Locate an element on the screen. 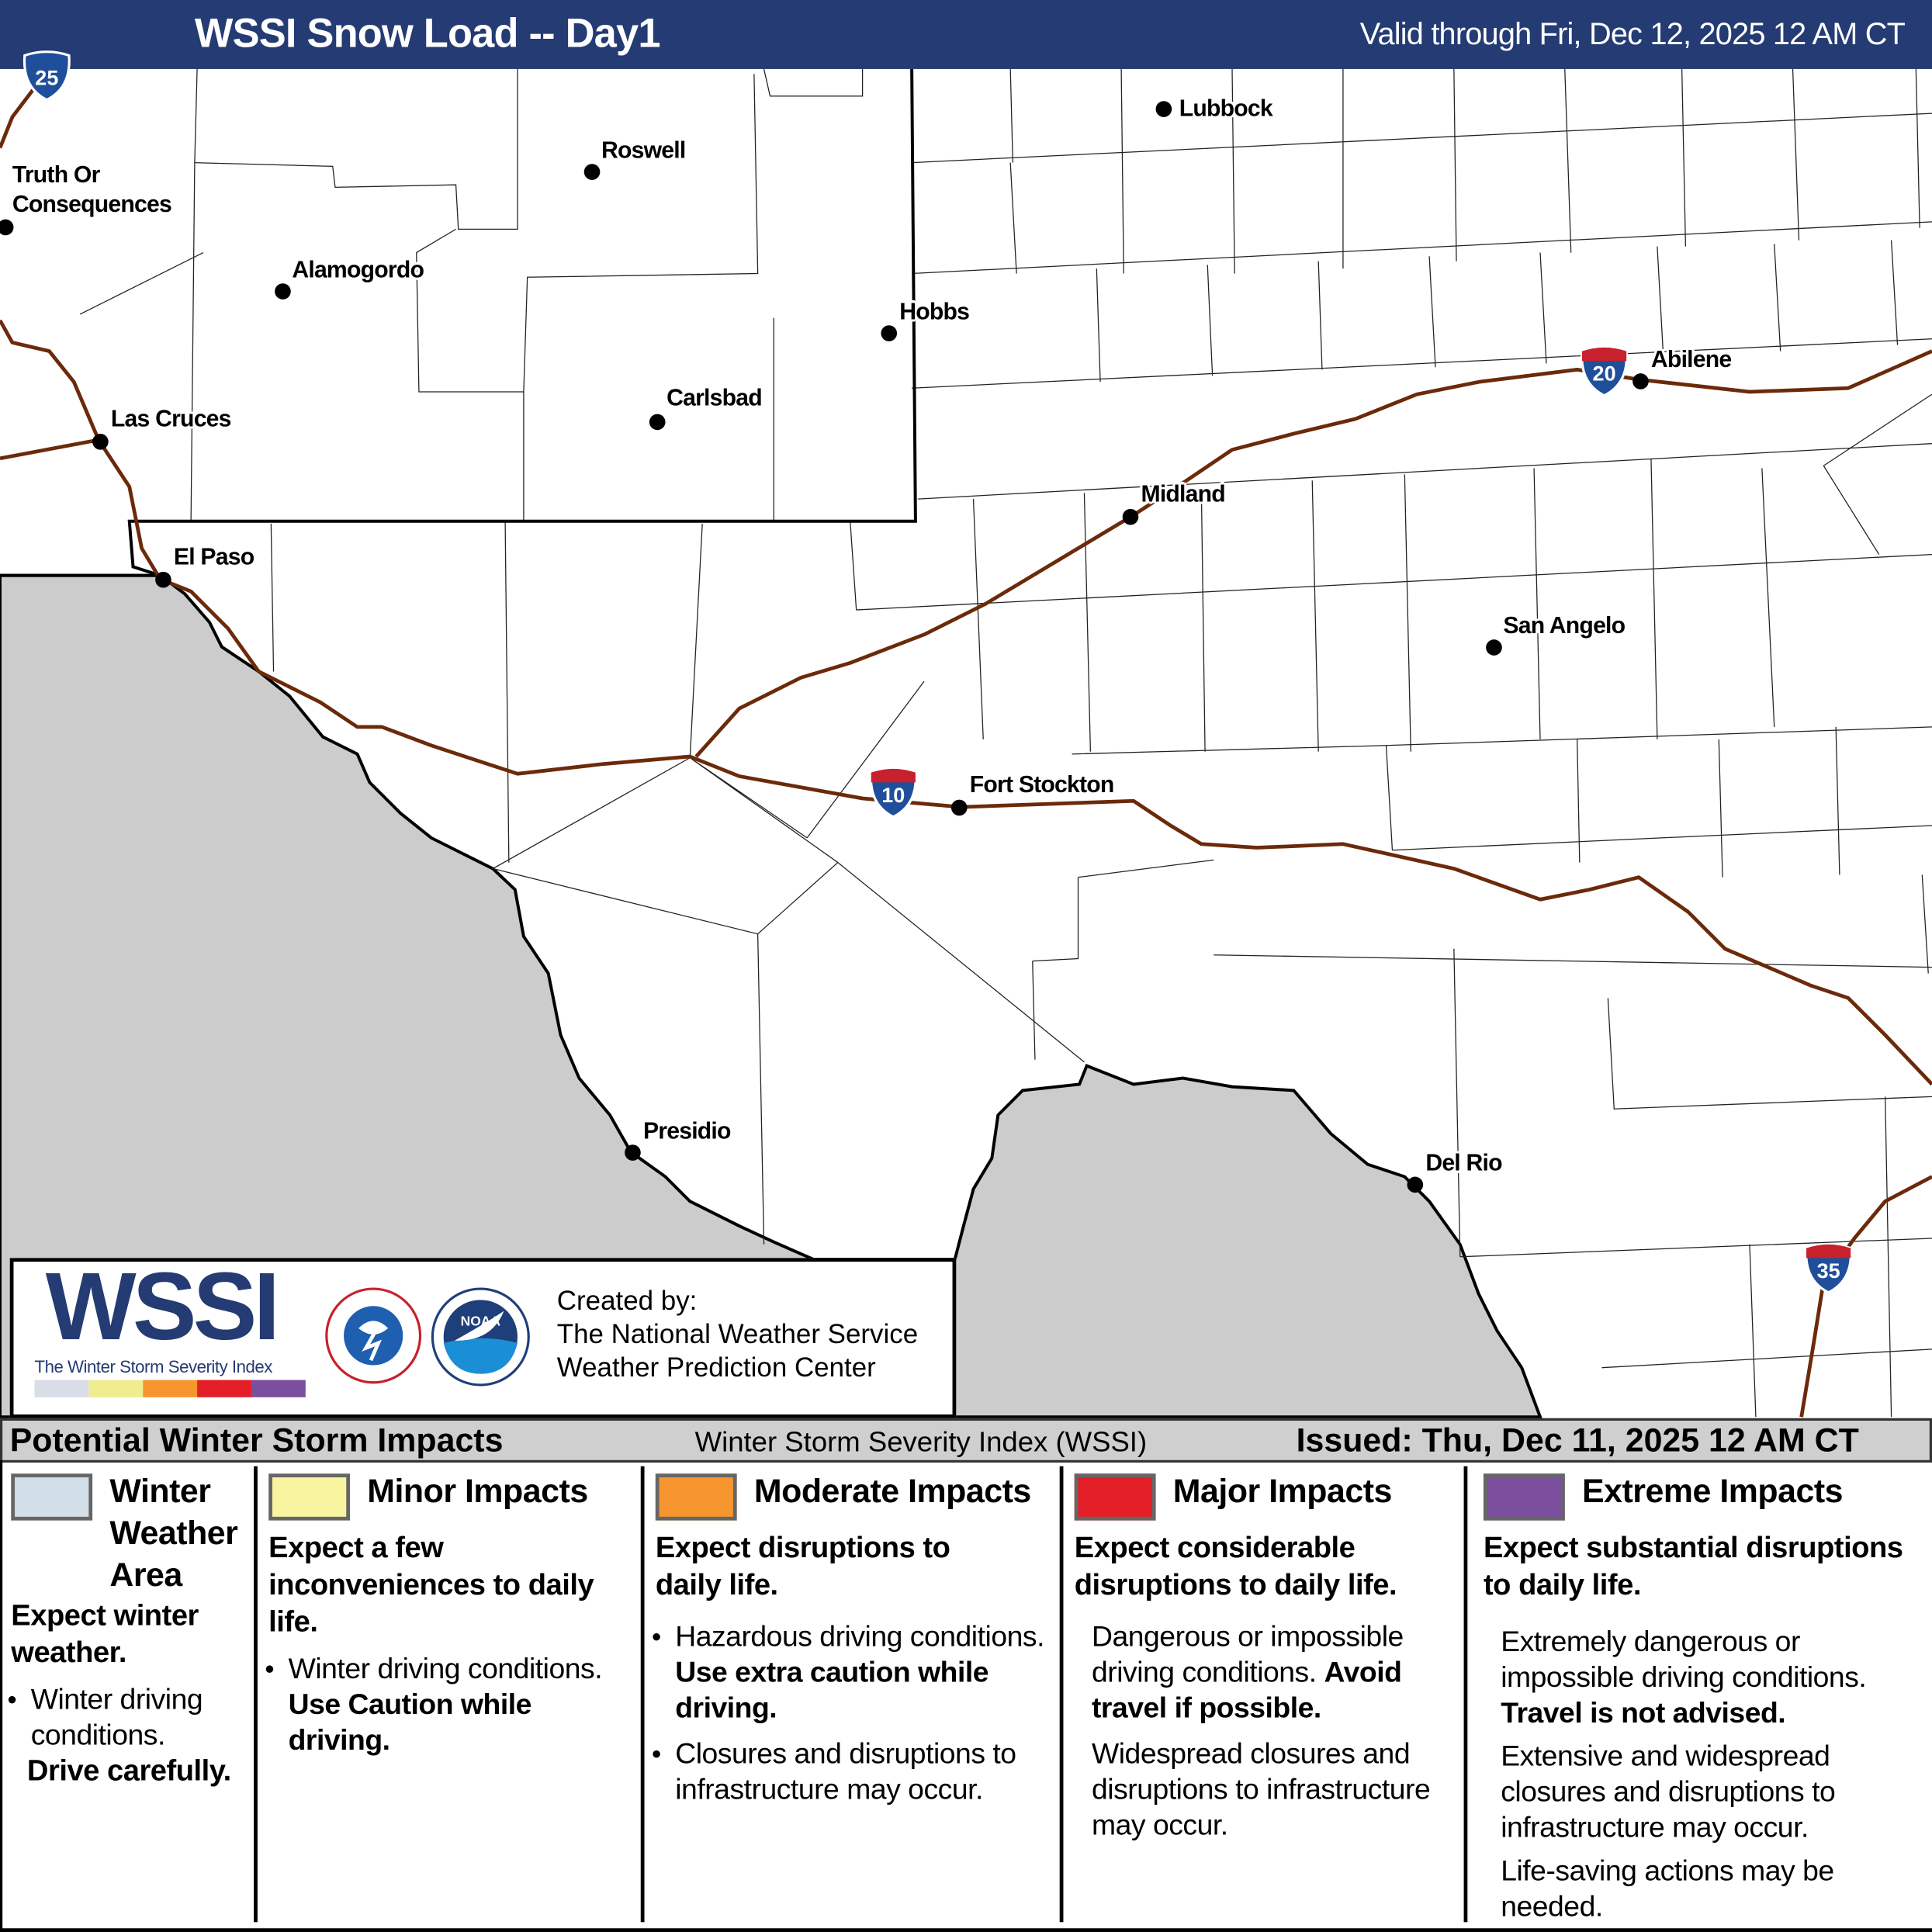  city-label: Alamogordo is located at coordinates (358, 270).